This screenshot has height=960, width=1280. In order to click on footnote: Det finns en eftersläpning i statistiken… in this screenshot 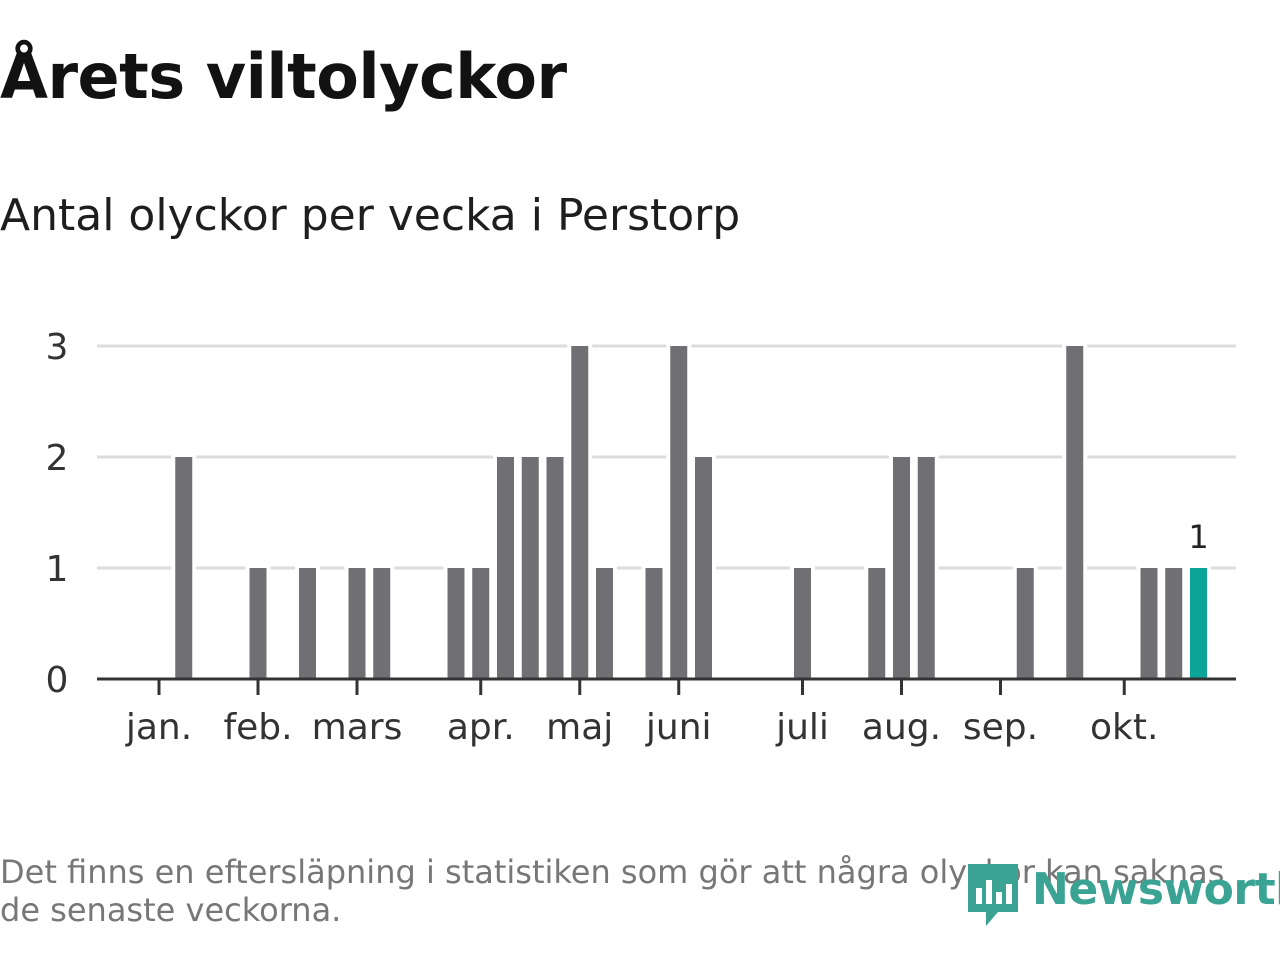, I will do `click(612, 891)`.